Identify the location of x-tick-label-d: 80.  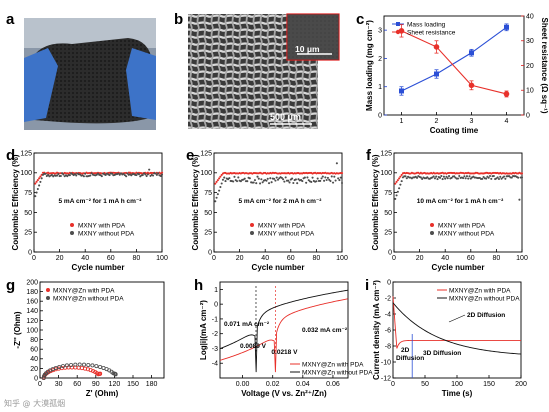
(137, 258).